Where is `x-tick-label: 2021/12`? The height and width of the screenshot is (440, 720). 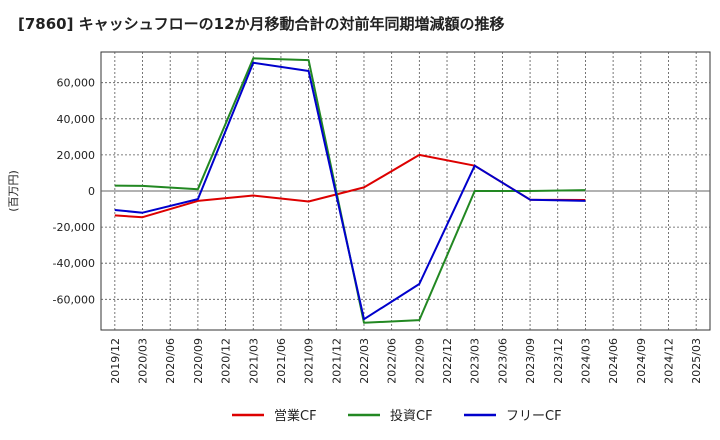
x-tick-label: 2021/12 is located at coordinates (336, 361).